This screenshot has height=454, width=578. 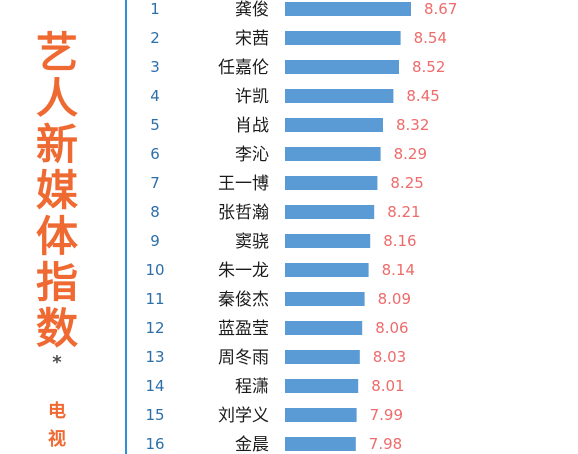 I want to click on value-label: 8.14, so click(x=398, y=270).